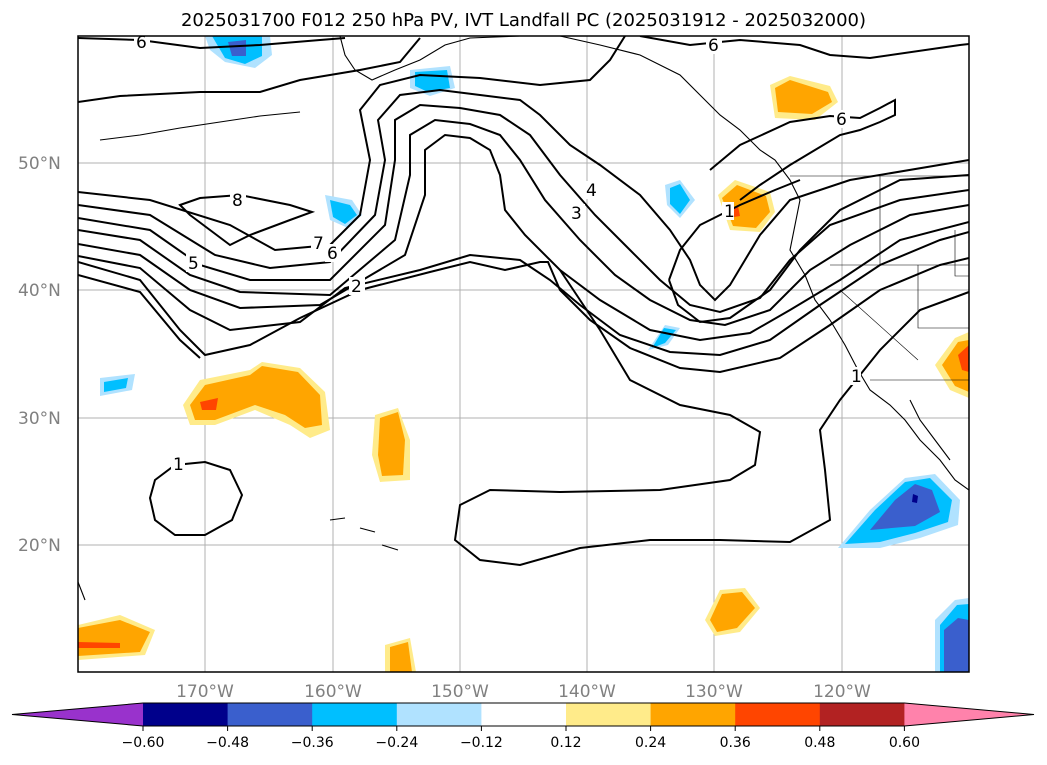 The image size is (1047, 765). Describe the element at coordinates (565, 743) in the screenshot. I see `colorbar-tick-label: 0.12` at that location.